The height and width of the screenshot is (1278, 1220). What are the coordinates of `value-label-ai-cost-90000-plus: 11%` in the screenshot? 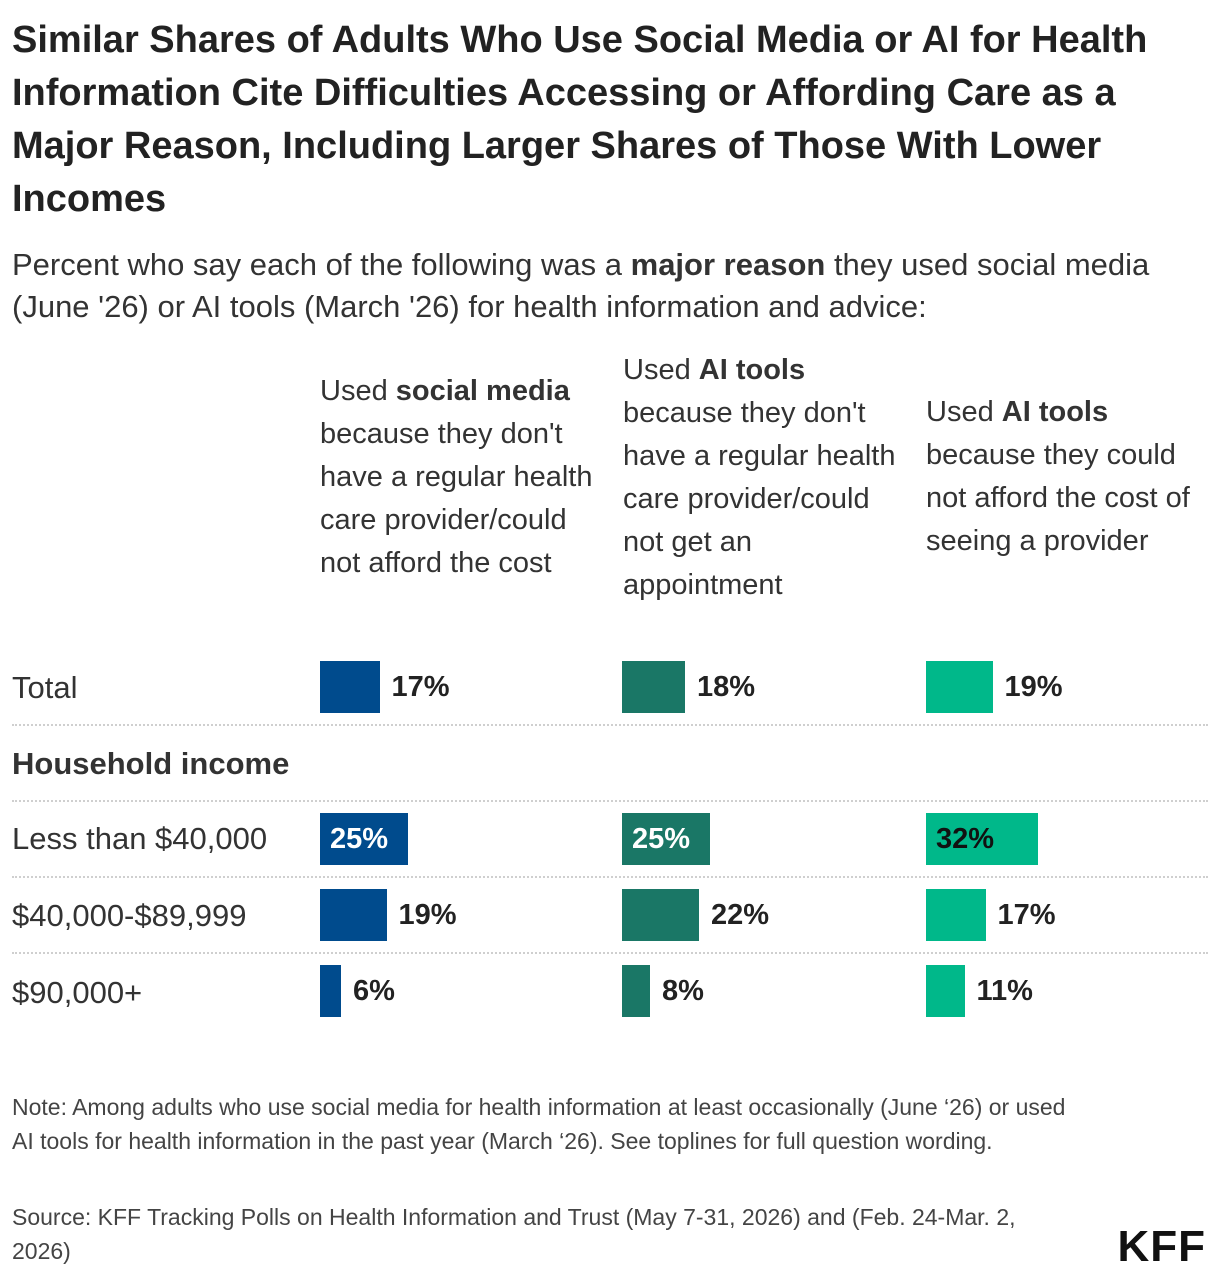 It's located at (1004, 991).